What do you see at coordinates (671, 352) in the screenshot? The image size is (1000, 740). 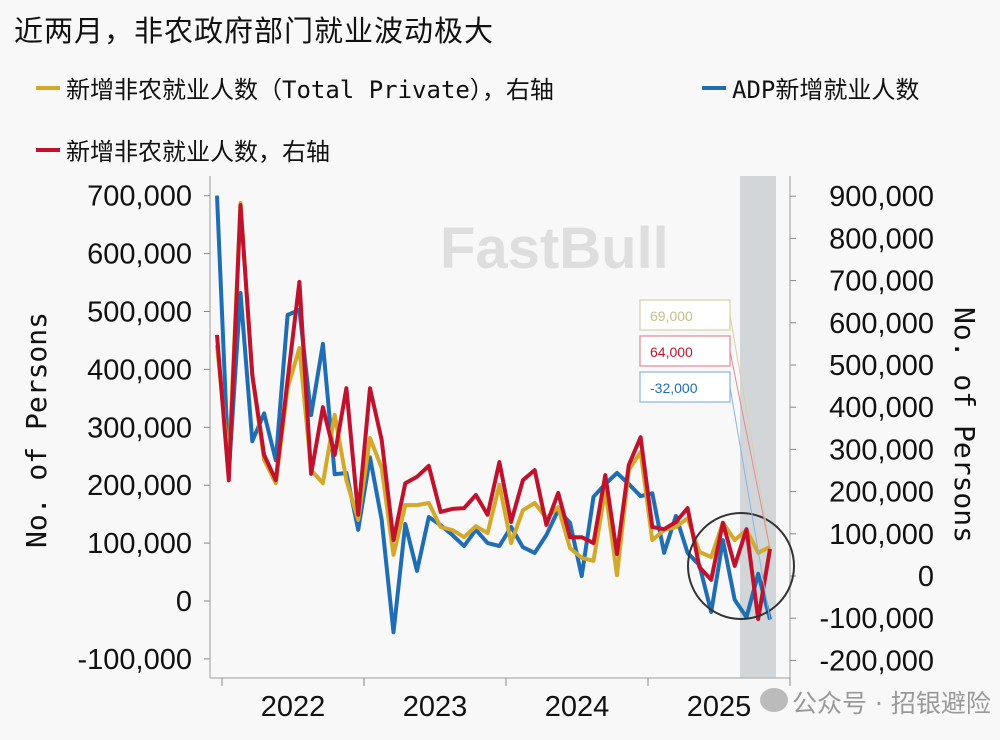 I see `callout-label: 64,000` at bounding box center [671, 352].